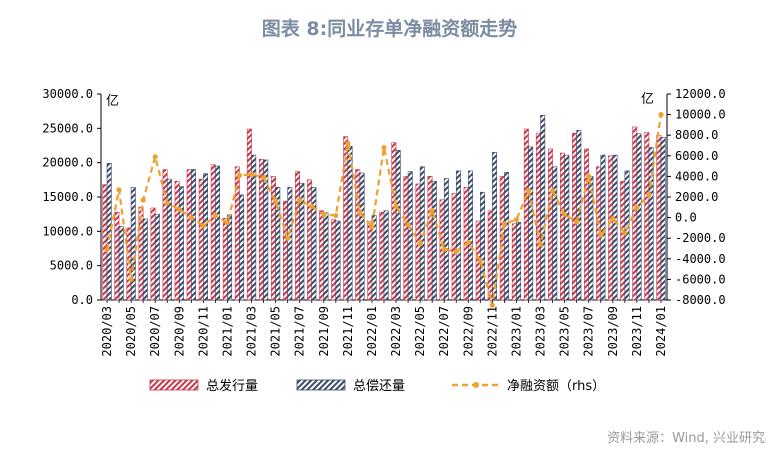 Image resolution: width=779 pixels, height=455 pixels. What do you see at coordinates (71, 266) in the screenshot?
I see `left-tick-label: 5000.0` at bounding box center [71, 266].